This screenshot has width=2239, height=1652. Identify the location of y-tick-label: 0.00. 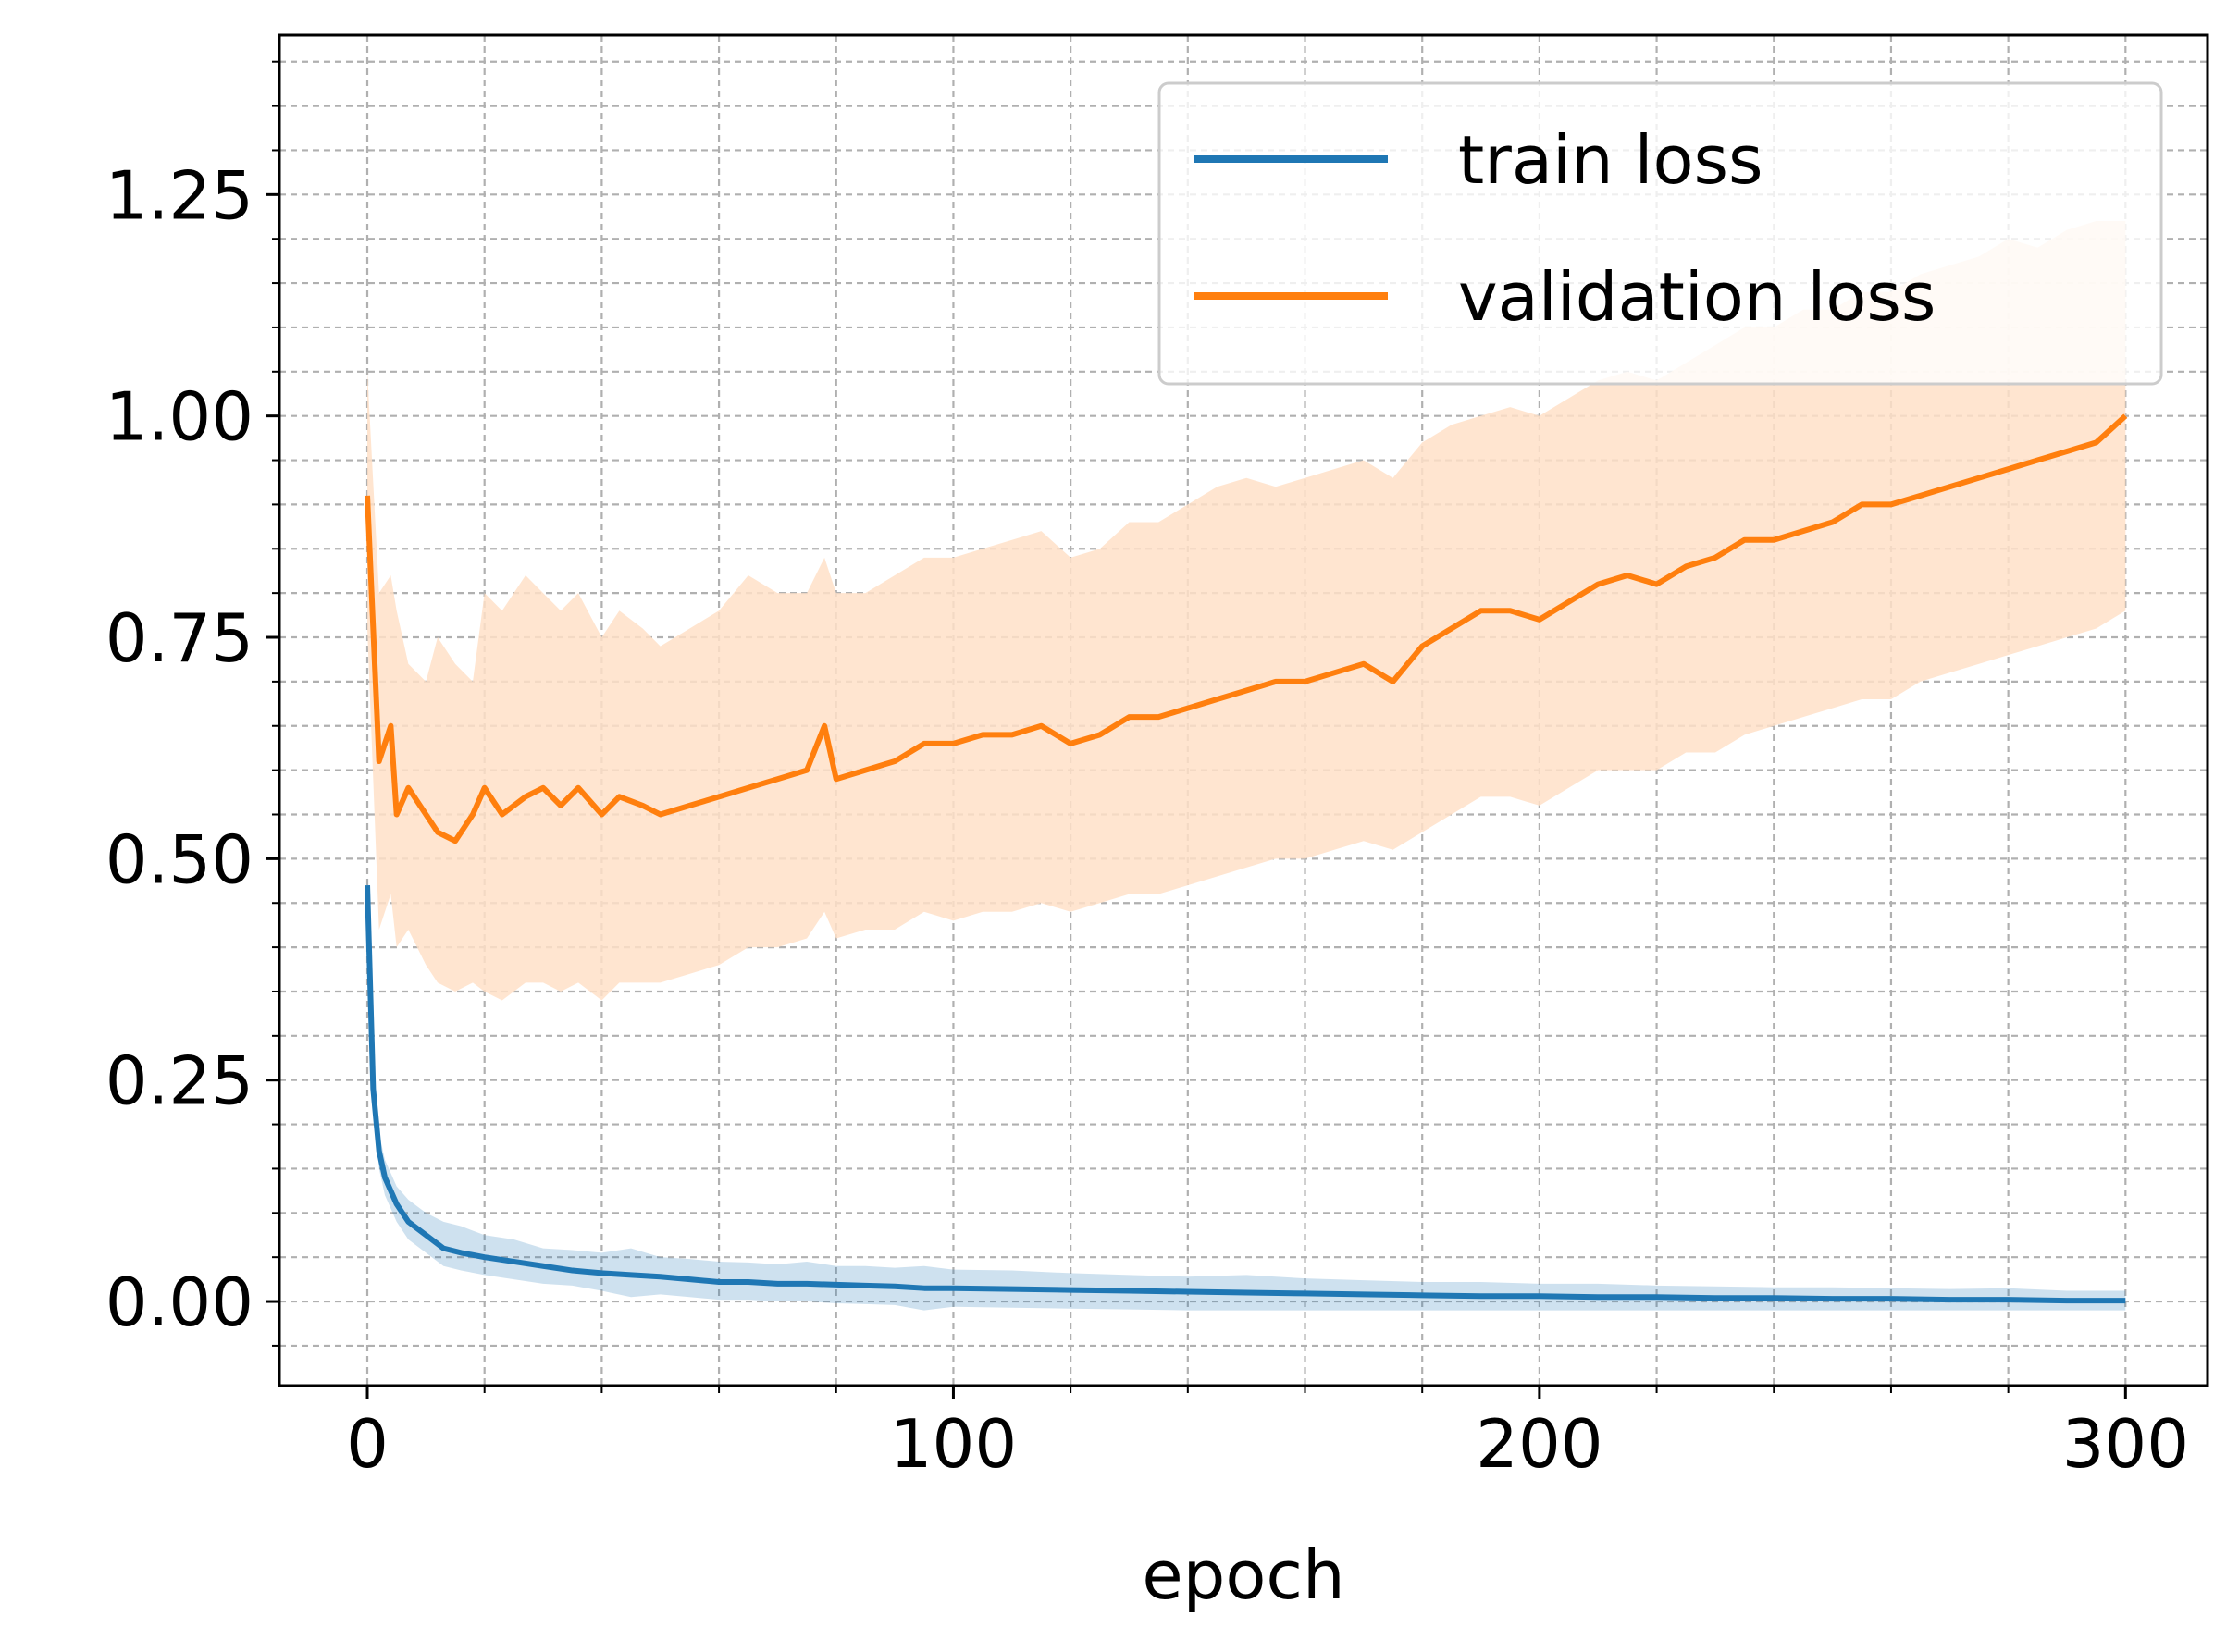
(179, 1302).